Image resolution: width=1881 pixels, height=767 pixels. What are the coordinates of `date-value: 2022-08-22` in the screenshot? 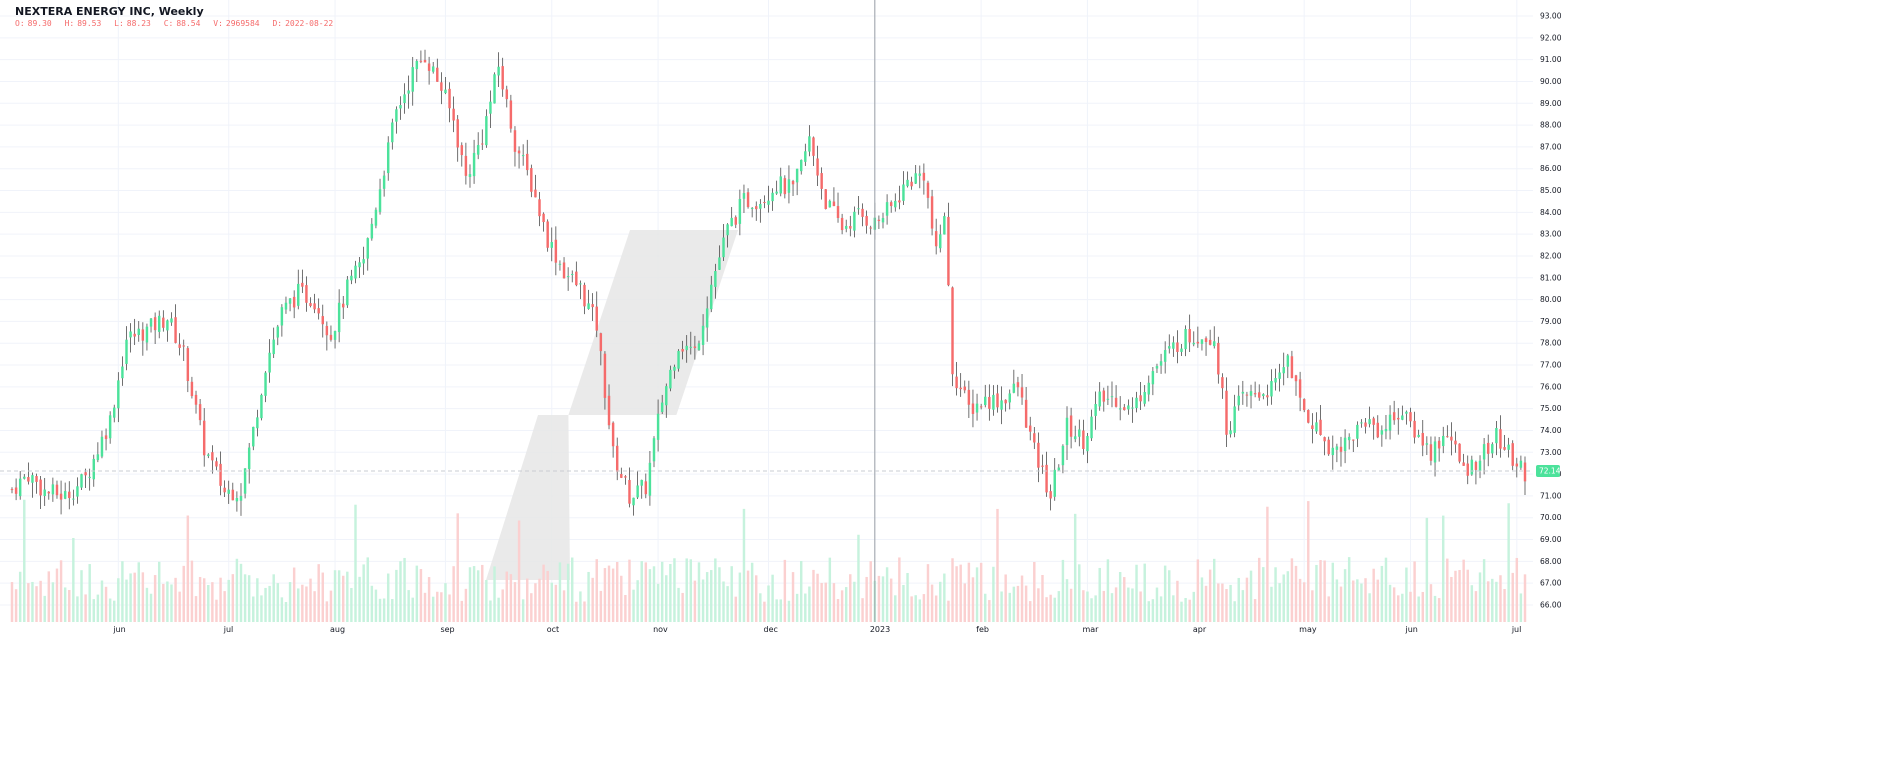 It's located at (309, 23).